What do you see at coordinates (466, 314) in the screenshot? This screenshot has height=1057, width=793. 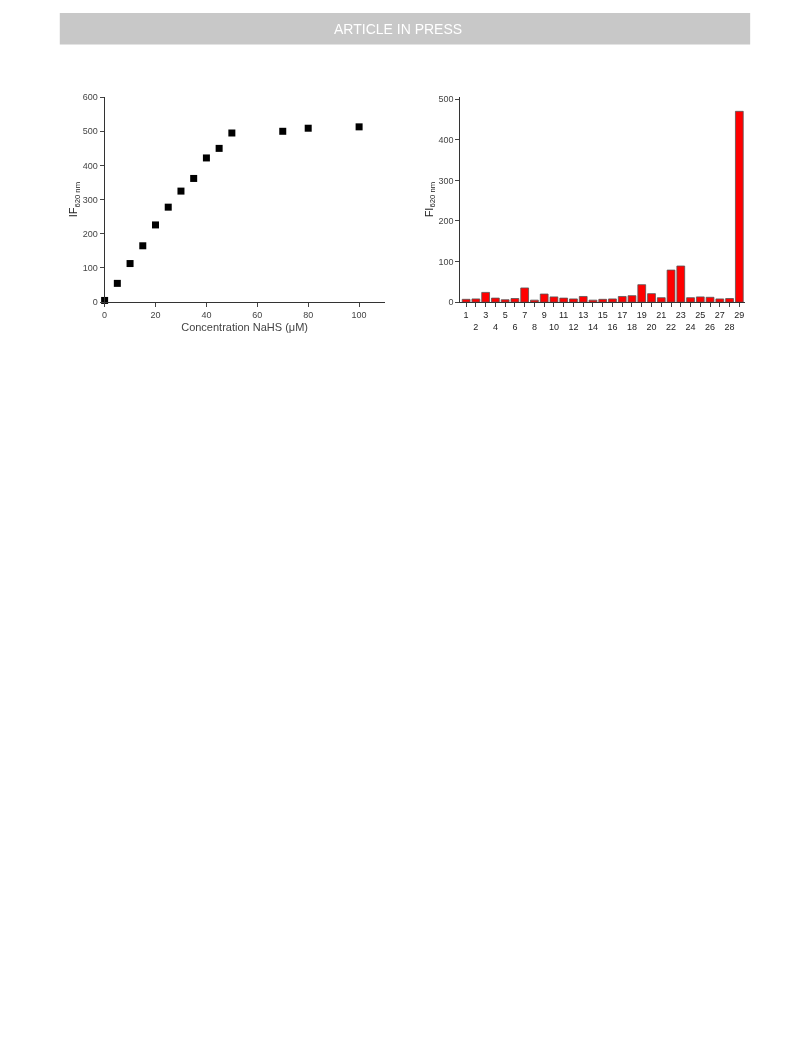 I see `x-tick-label: 1` at bounding box center [466, 314].